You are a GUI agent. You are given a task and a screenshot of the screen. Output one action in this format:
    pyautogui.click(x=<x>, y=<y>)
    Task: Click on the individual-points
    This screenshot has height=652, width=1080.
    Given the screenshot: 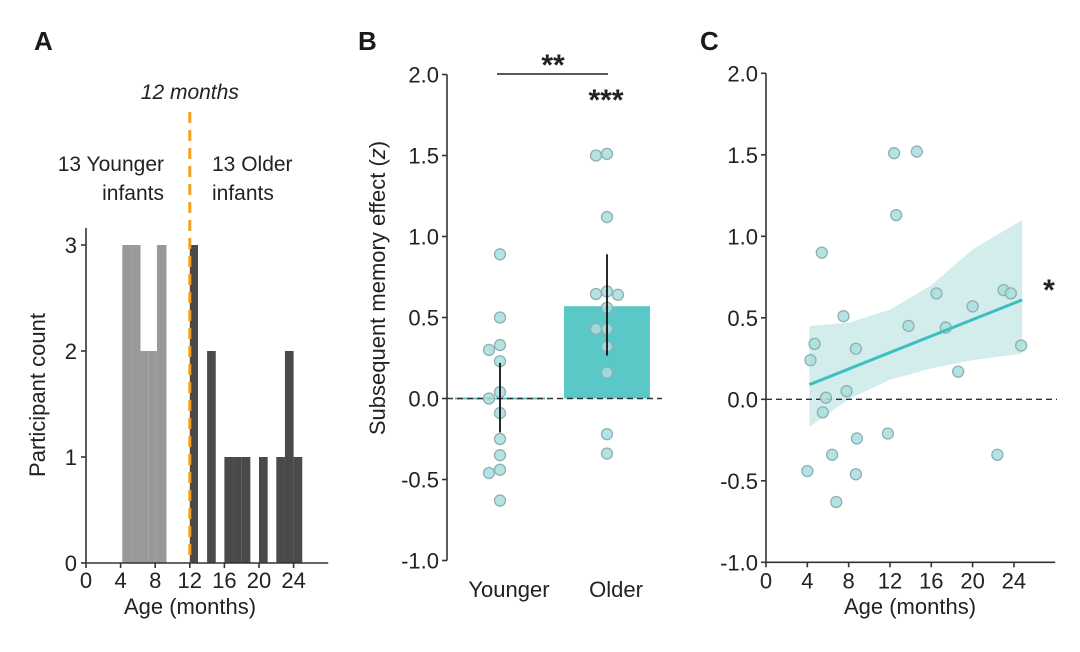 What is the action you would take?
    pyautogui.click(x=553, y=327)
    